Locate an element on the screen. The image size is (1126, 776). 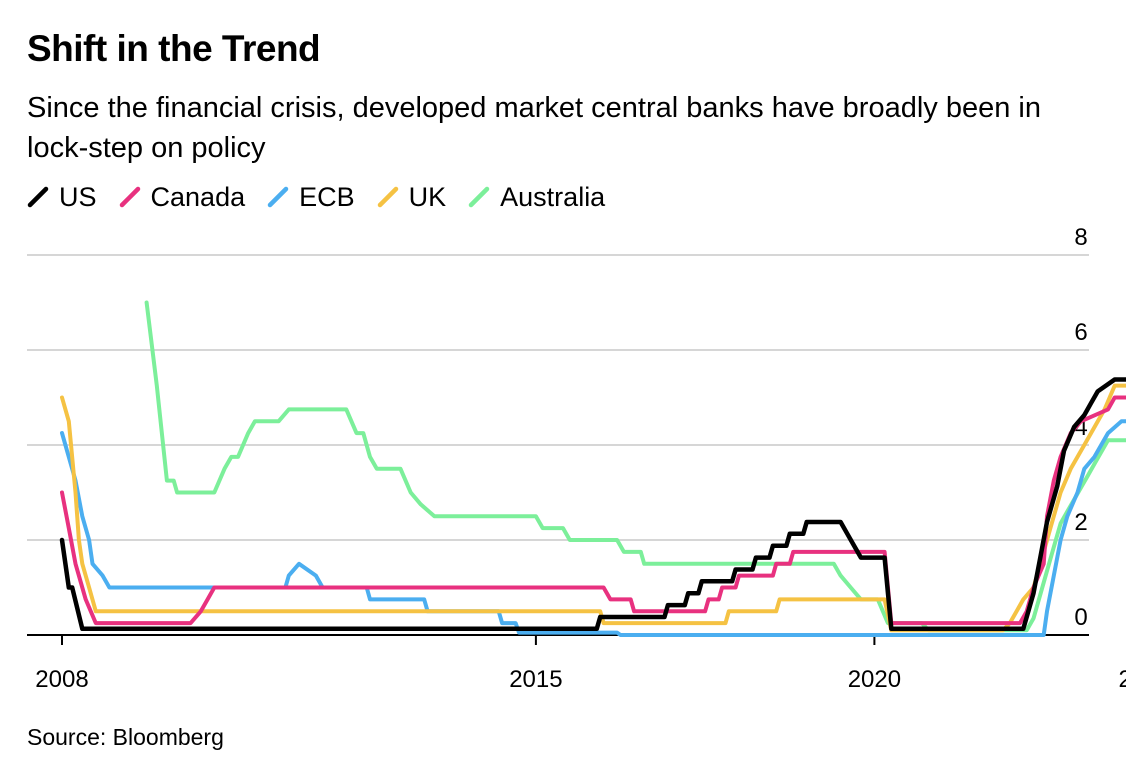
legend-label: Australia is located at coordinates (553, 196).